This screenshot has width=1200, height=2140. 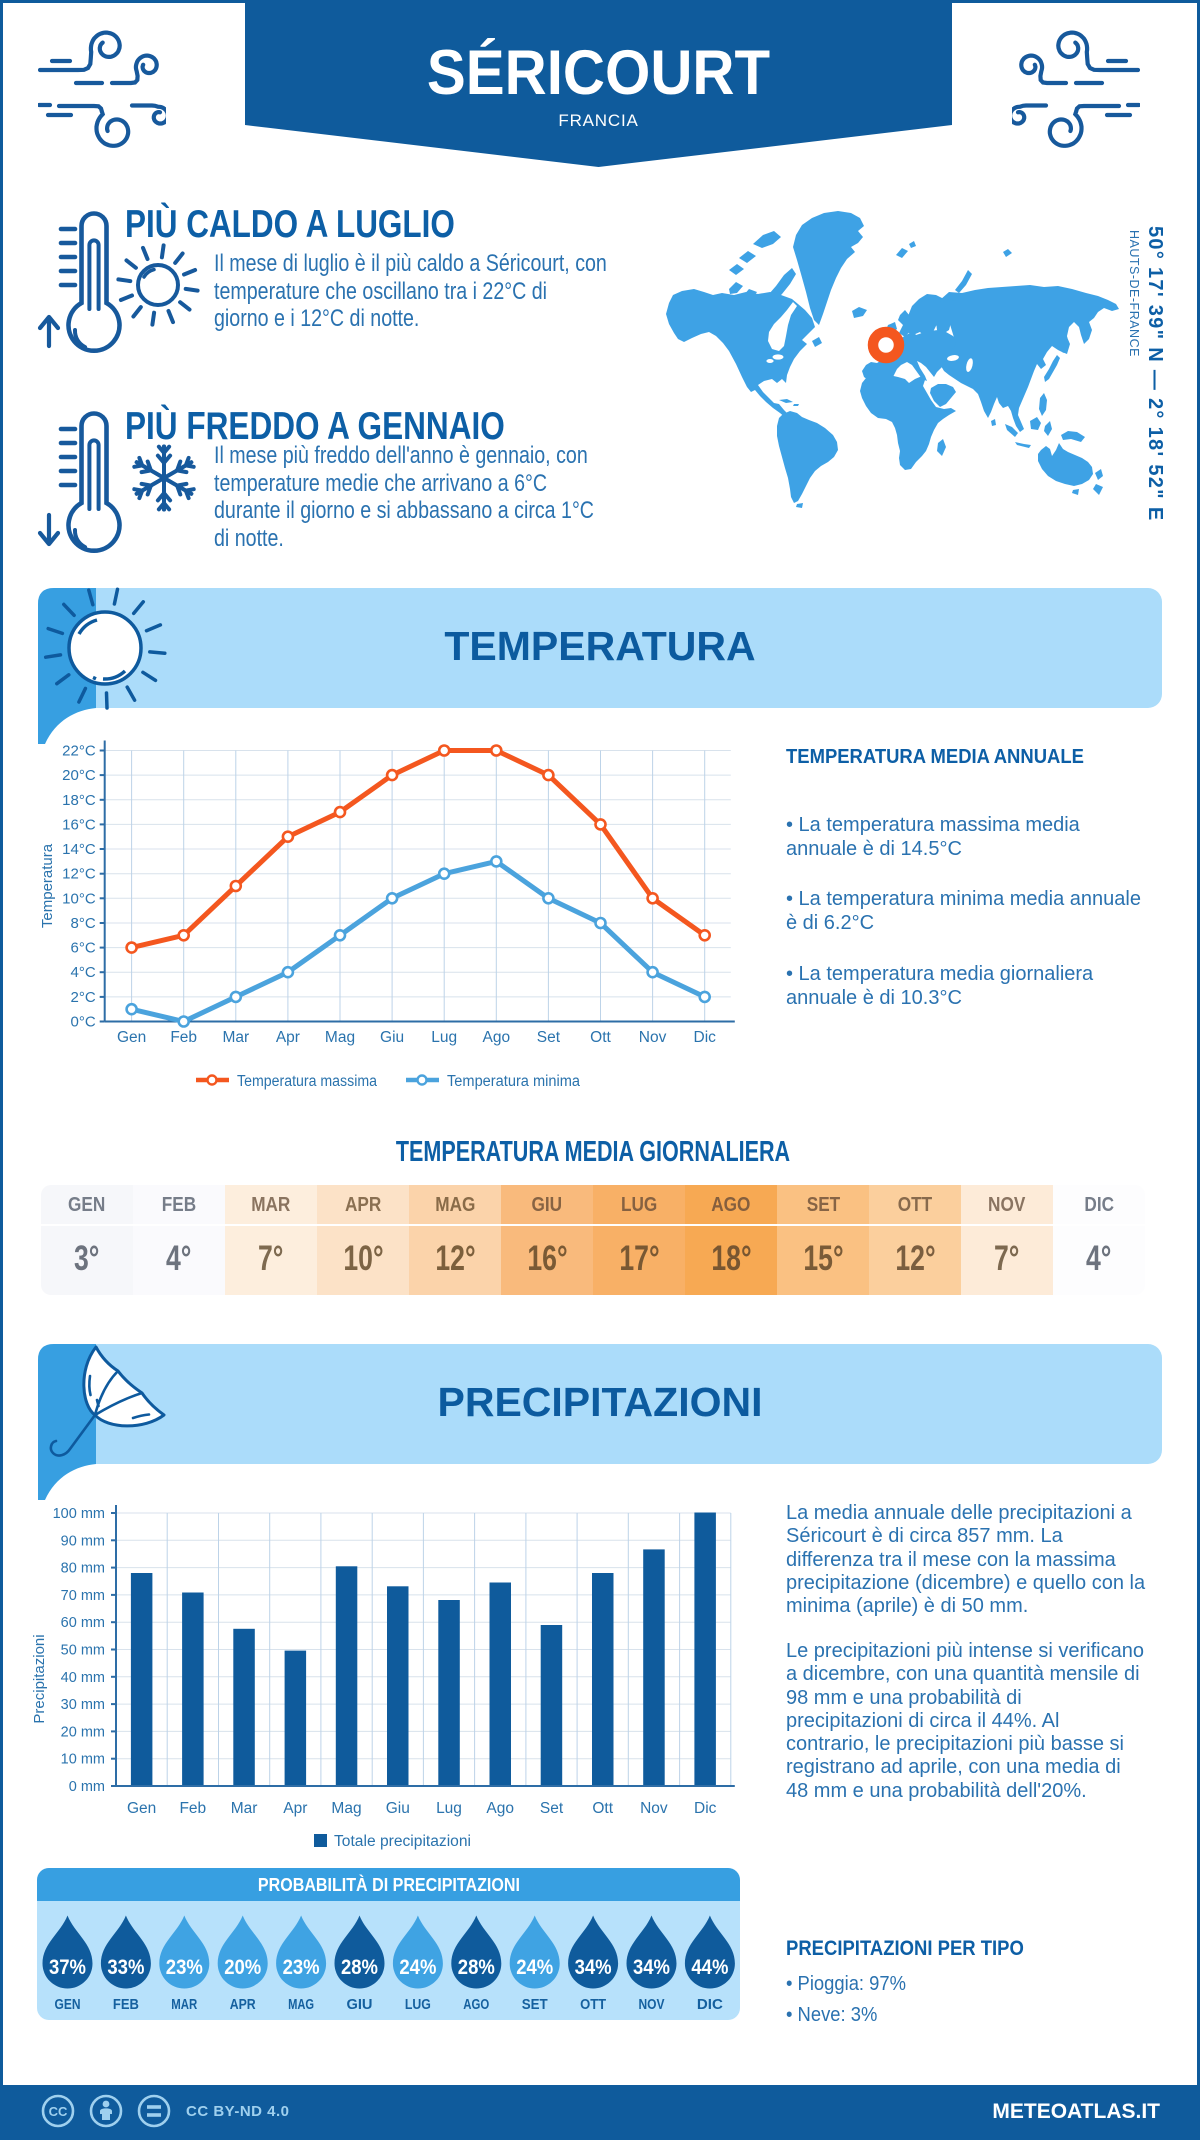 I want to click on svg-text: 90 mm, so click(x=83, y=1541).